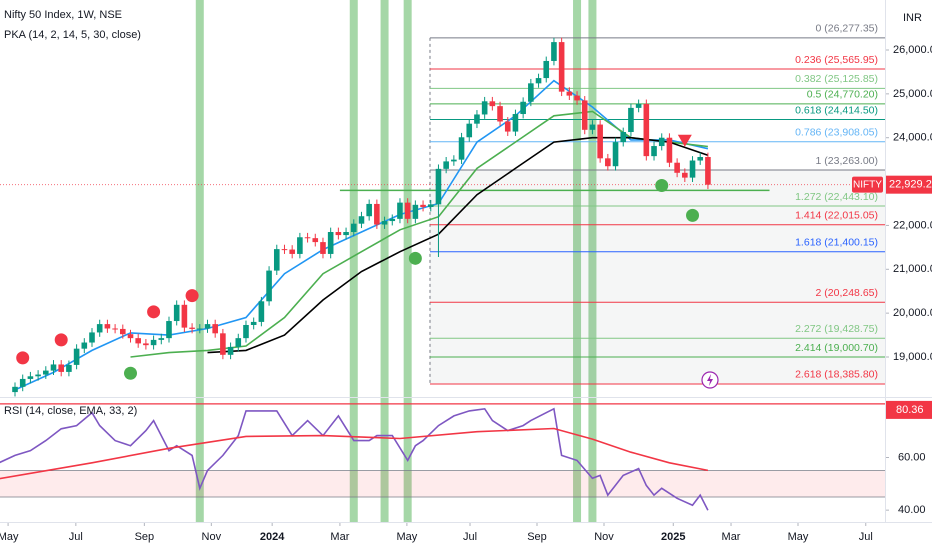 The image size is (932, 550). I want to click on y-tick-label: 25,000.00, so click(912, 94).